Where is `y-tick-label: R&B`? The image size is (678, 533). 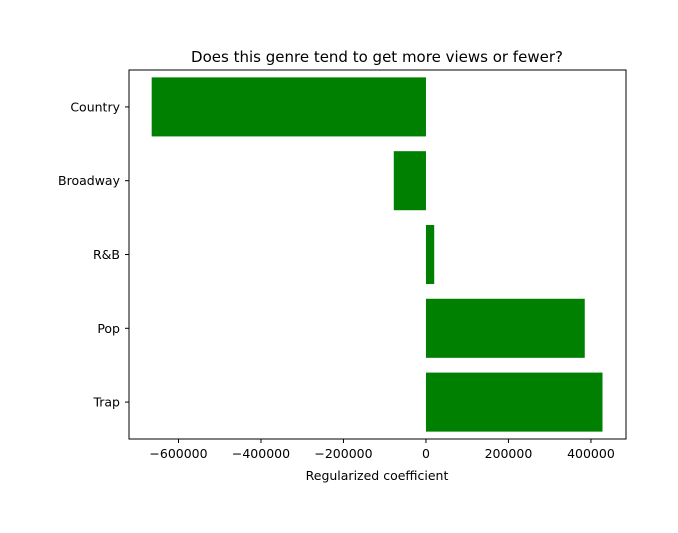
y-tick-label: R&B is located at coordinates (106, 254).